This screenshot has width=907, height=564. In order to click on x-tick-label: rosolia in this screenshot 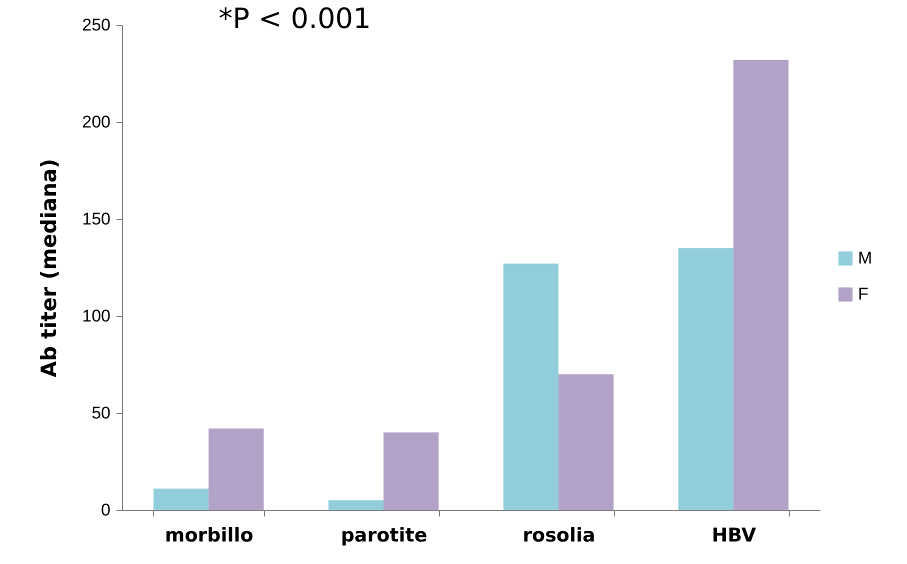, I will do `click(559, 535)`.